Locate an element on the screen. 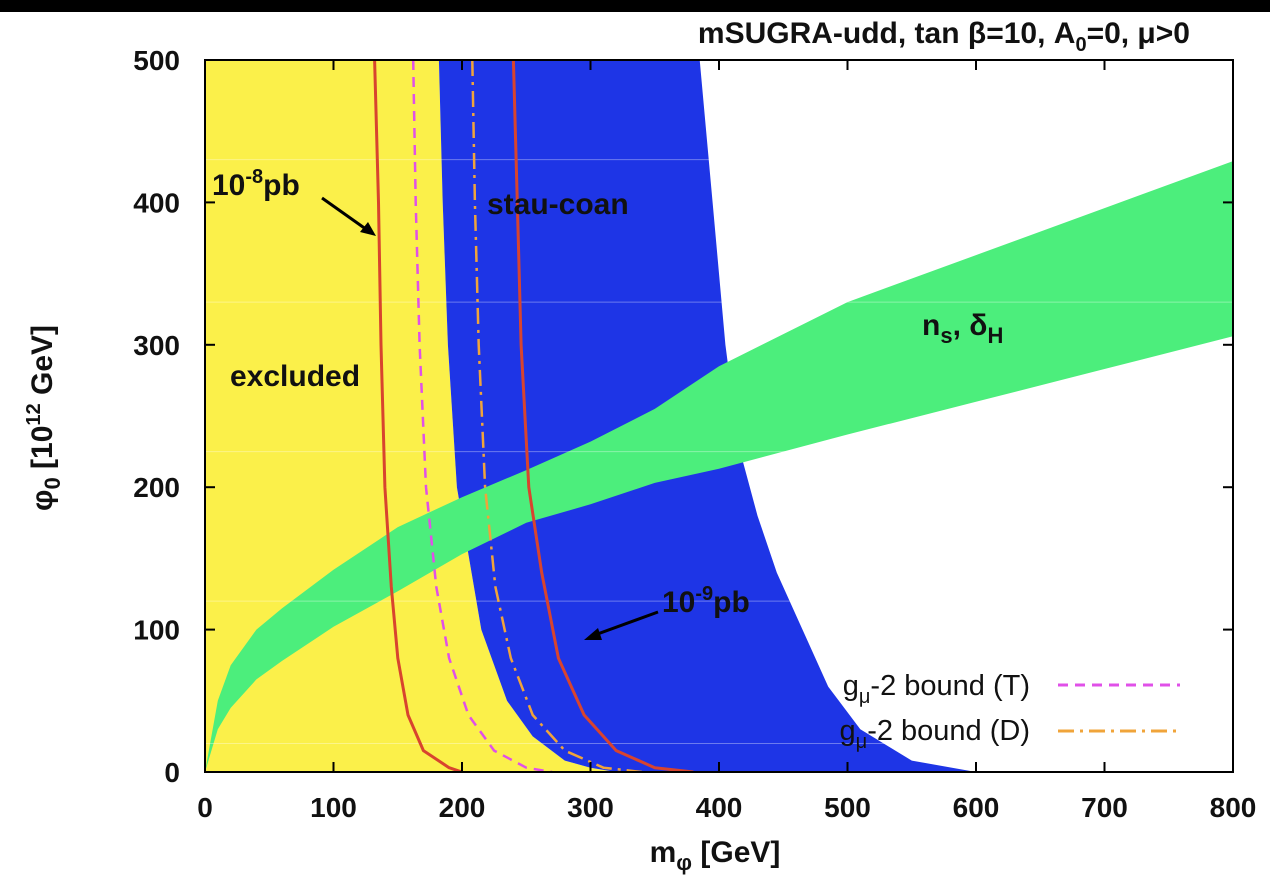  y-tick-label: 300 is located at coordinates (156, 345).